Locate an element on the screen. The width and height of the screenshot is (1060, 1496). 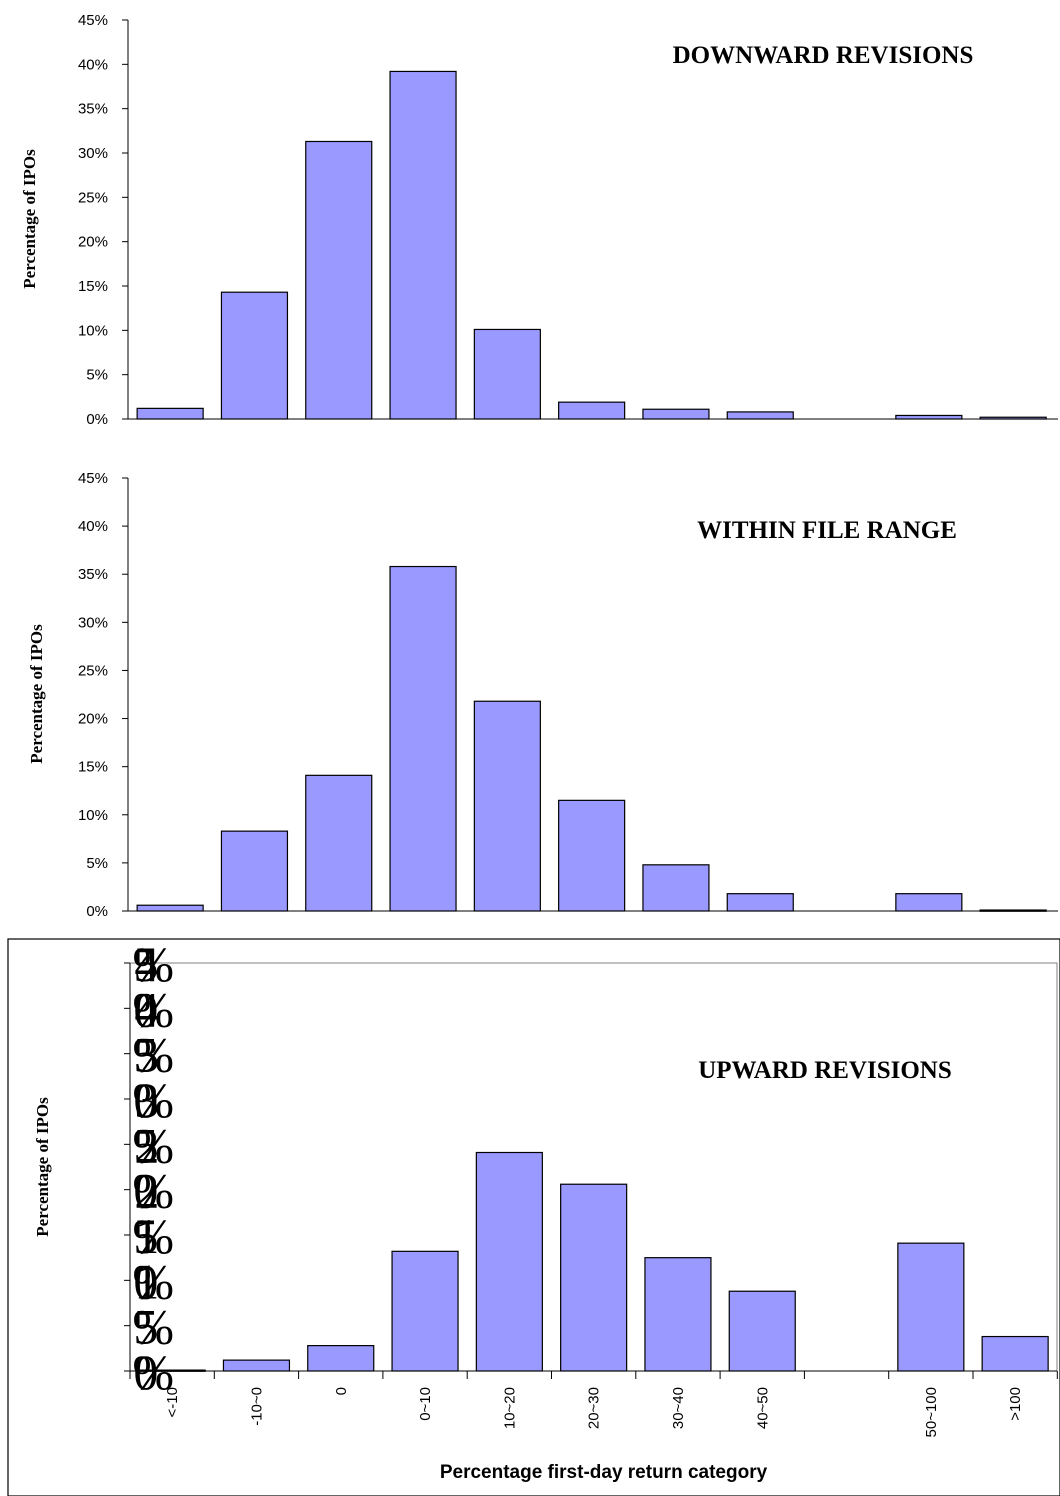
x-tick-label: <-10 is located at coordinates (172, 1402).